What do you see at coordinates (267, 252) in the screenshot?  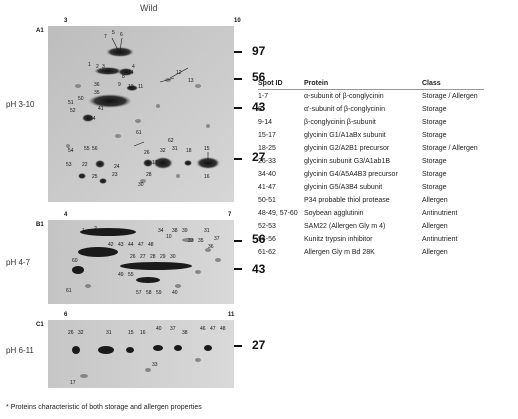 I see `spot-id-cell: 61-62` at bounding box center [267, 252].